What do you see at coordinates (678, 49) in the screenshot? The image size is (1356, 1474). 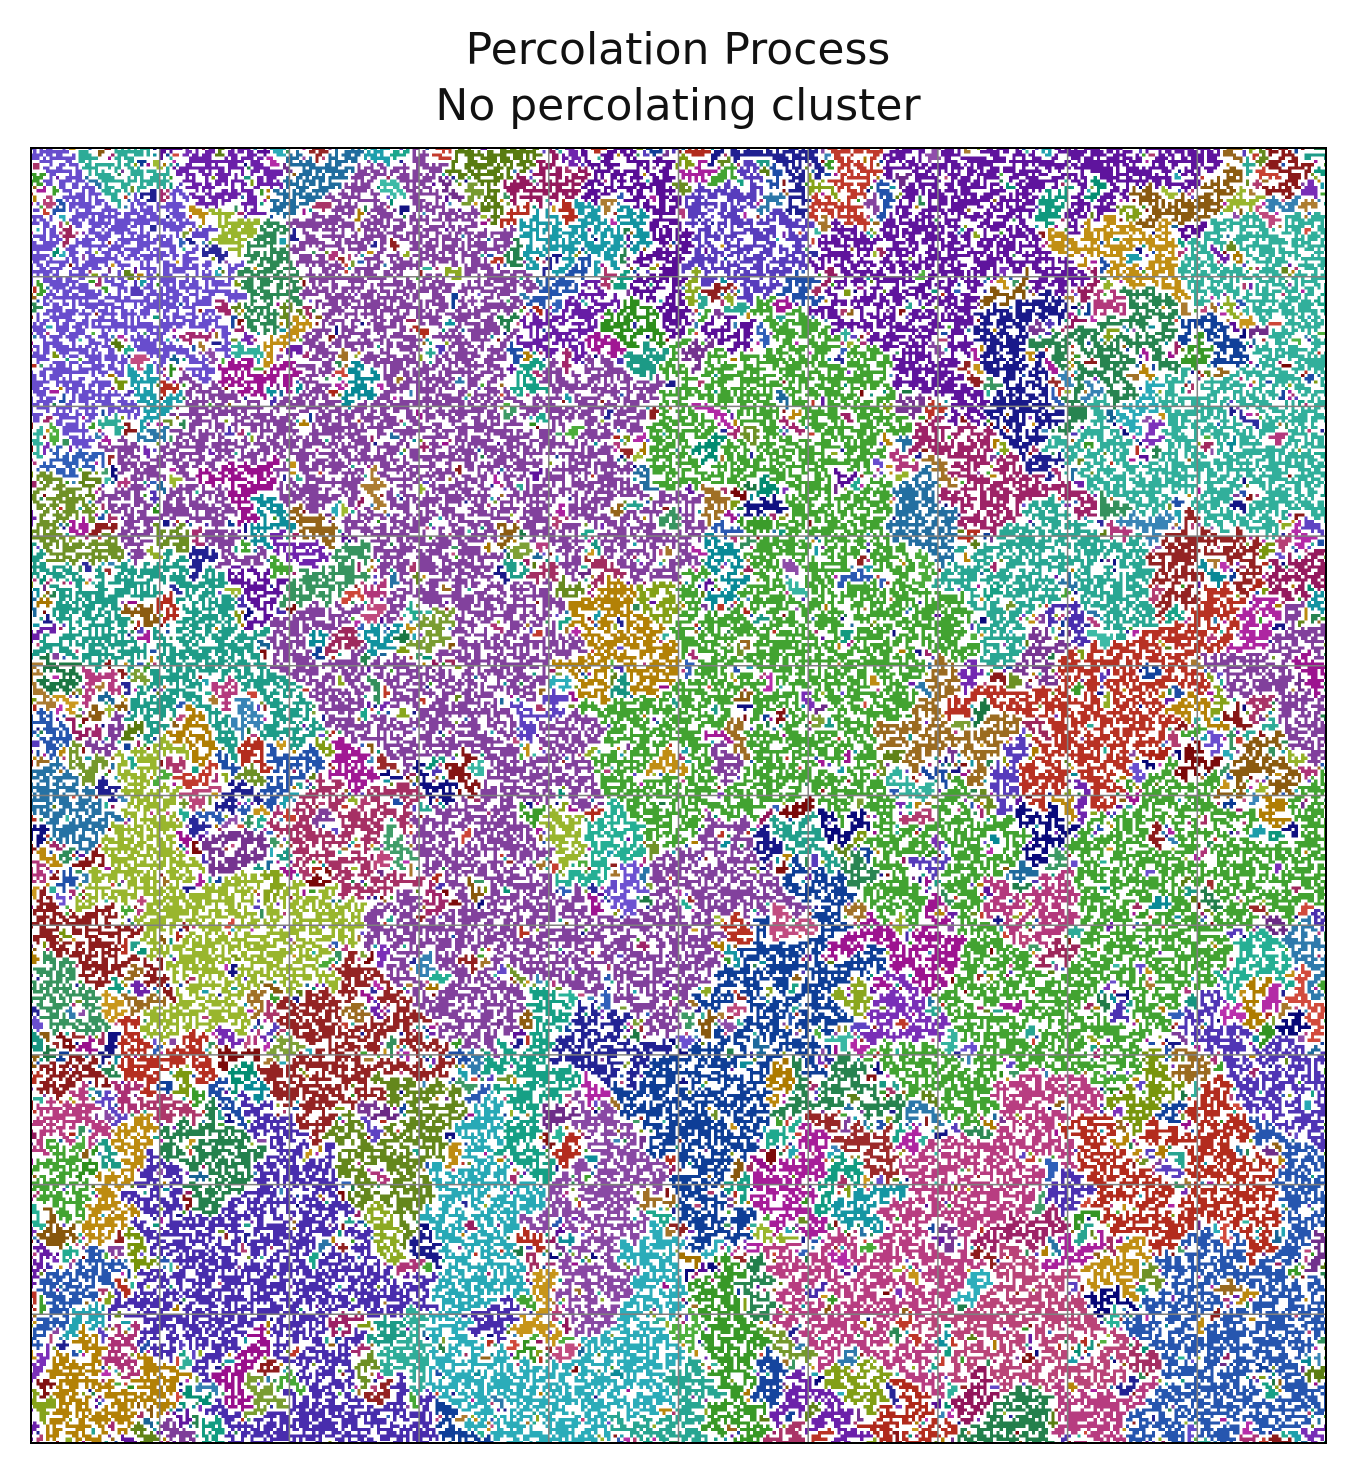 I see `chart-title: Percolation Process` at bounding box center [678, 49].